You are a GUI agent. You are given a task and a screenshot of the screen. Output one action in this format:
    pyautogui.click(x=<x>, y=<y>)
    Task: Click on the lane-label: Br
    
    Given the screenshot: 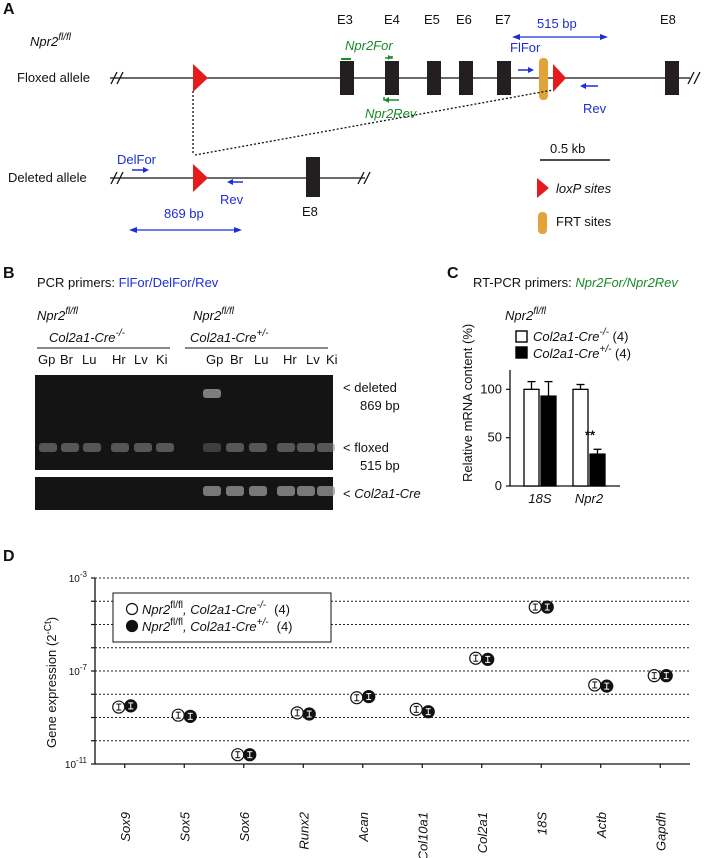 What is the action you would take?
    pyautogui.click(x=67, y=359)
    